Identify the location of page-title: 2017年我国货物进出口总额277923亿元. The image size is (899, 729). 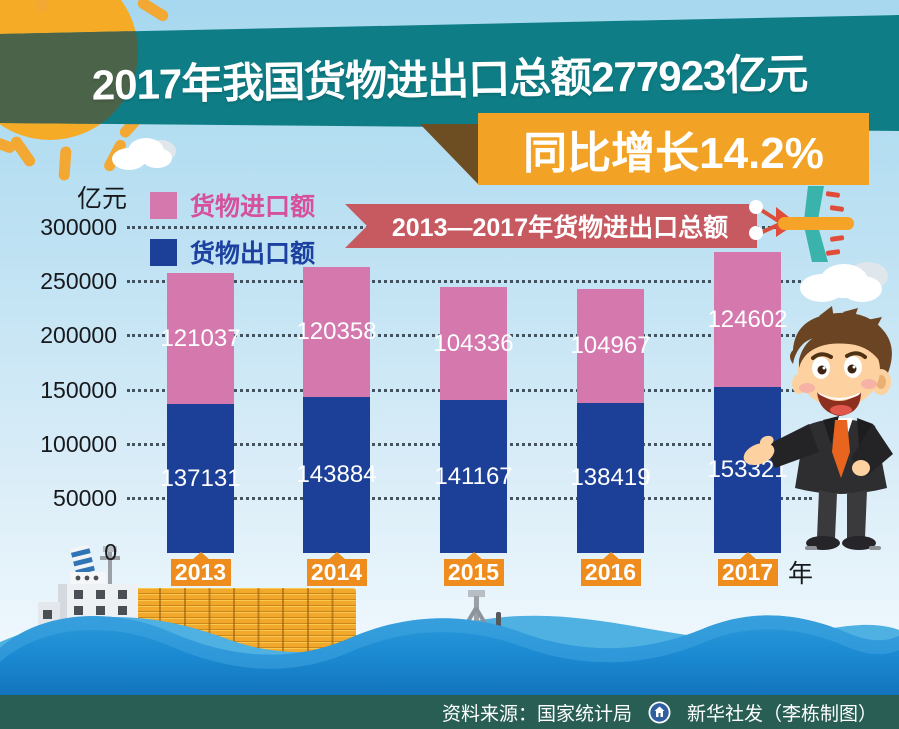
(449, 79).